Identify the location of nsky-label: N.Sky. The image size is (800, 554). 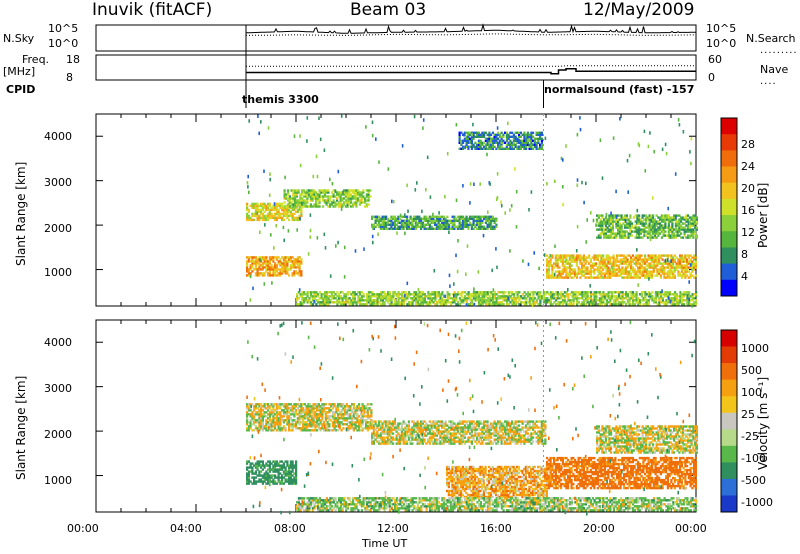
(19, 38).